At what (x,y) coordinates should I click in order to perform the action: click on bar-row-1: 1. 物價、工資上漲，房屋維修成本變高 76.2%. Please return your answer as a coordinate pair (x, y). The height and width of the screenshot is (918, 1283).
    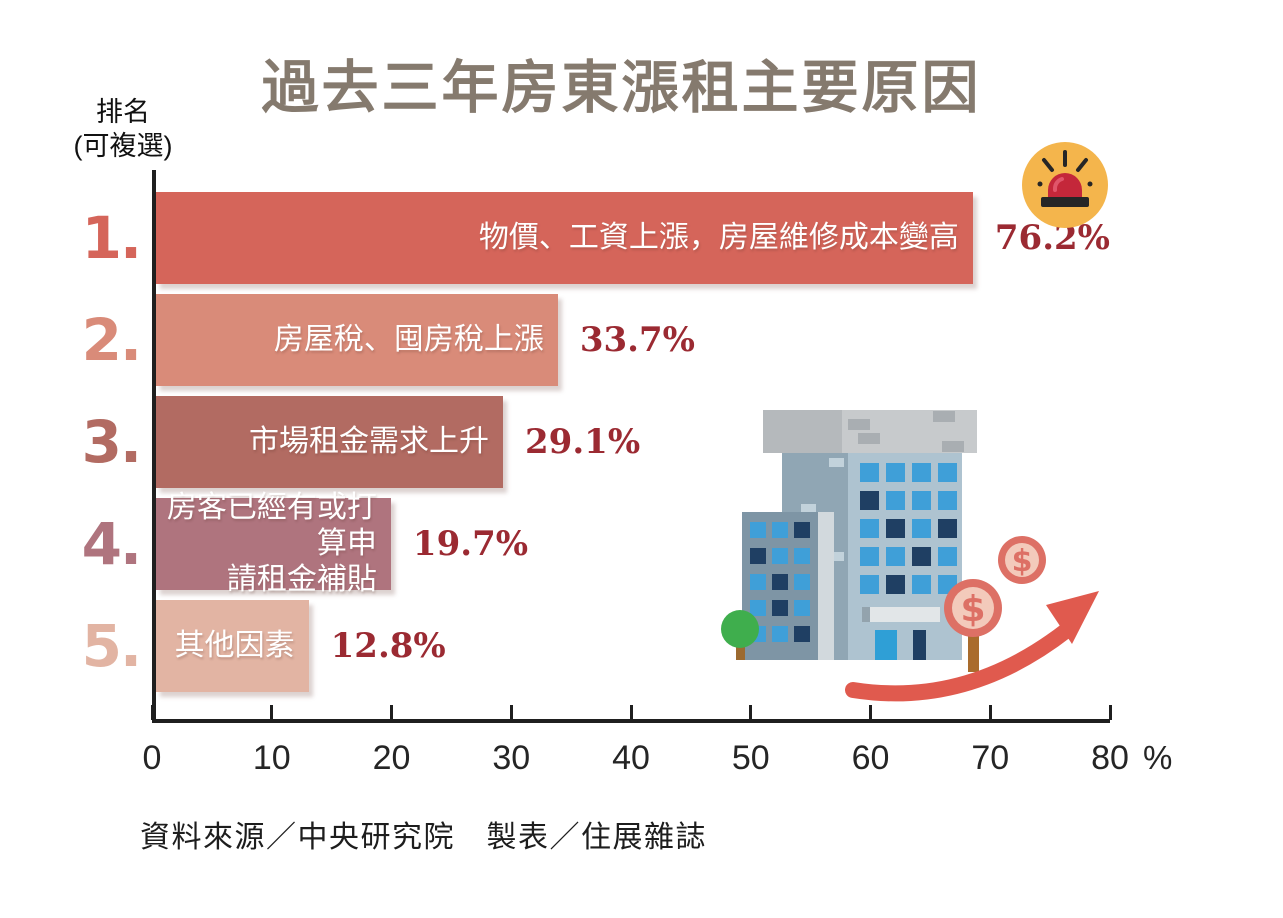
    Looking at the image, I should click on (596, 238).